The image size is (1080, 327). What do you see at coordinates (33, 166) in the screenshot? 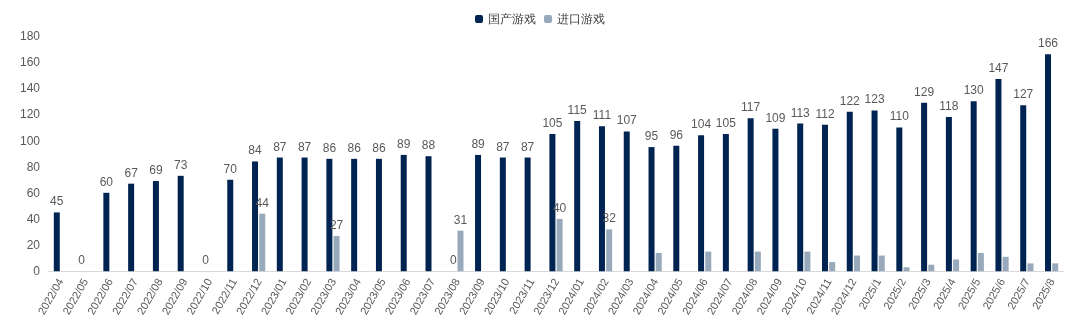
I see `y-tick-label: 80` at bounding box center [33, 166].